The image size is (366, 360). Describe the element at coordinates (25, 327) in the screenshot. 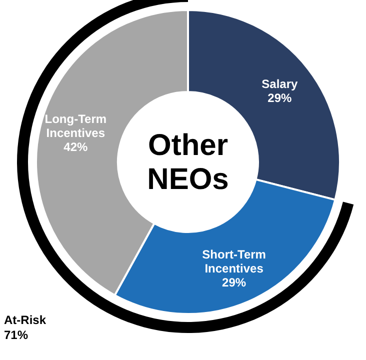

I see `text: At-Risk 71%` at that location.